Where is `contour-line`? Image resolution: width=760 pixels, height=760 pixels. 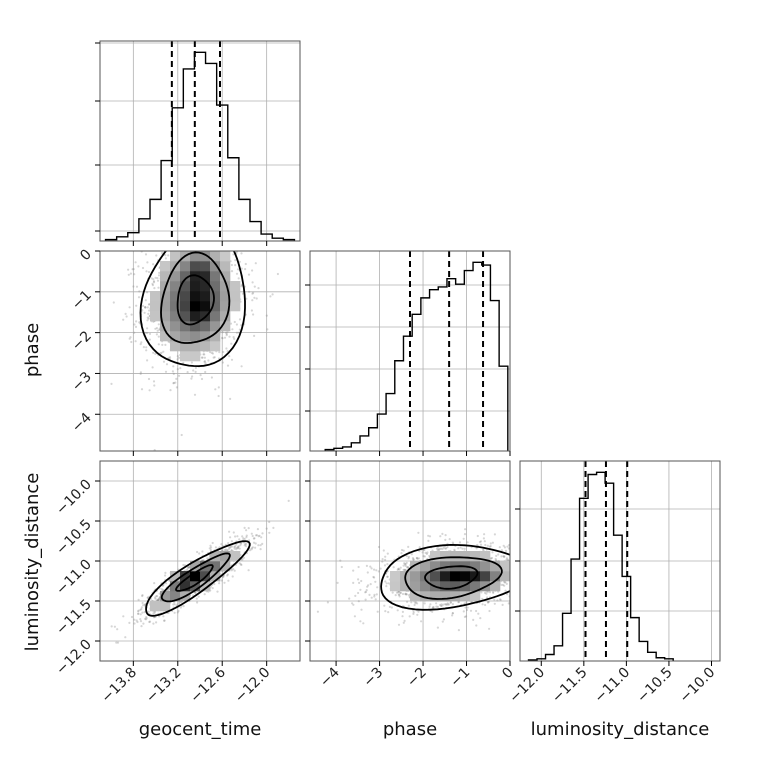 contour-line is located at coordinates (195, 577).